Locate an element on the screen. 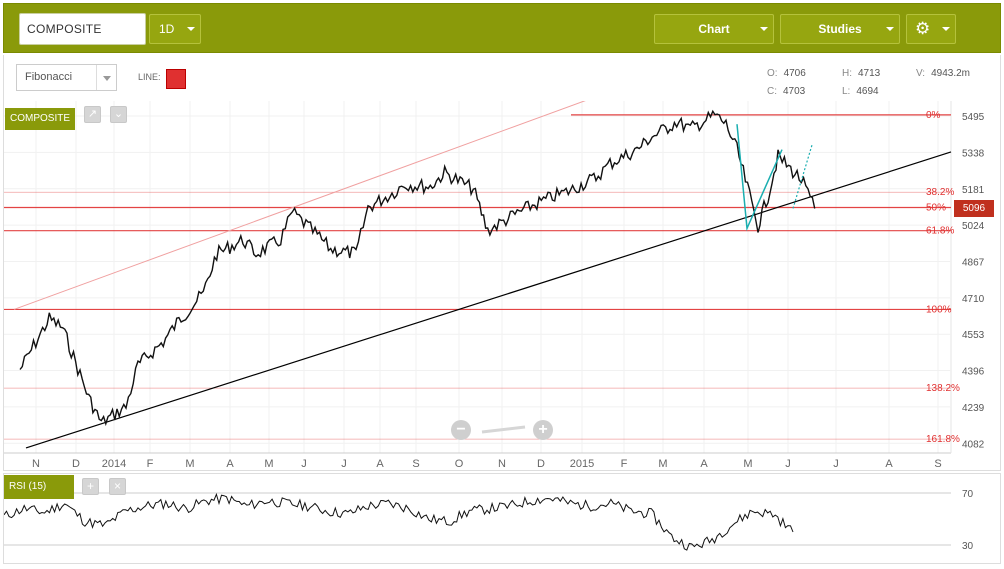  rsi-add-button: + is located at coordinates (90, 486).